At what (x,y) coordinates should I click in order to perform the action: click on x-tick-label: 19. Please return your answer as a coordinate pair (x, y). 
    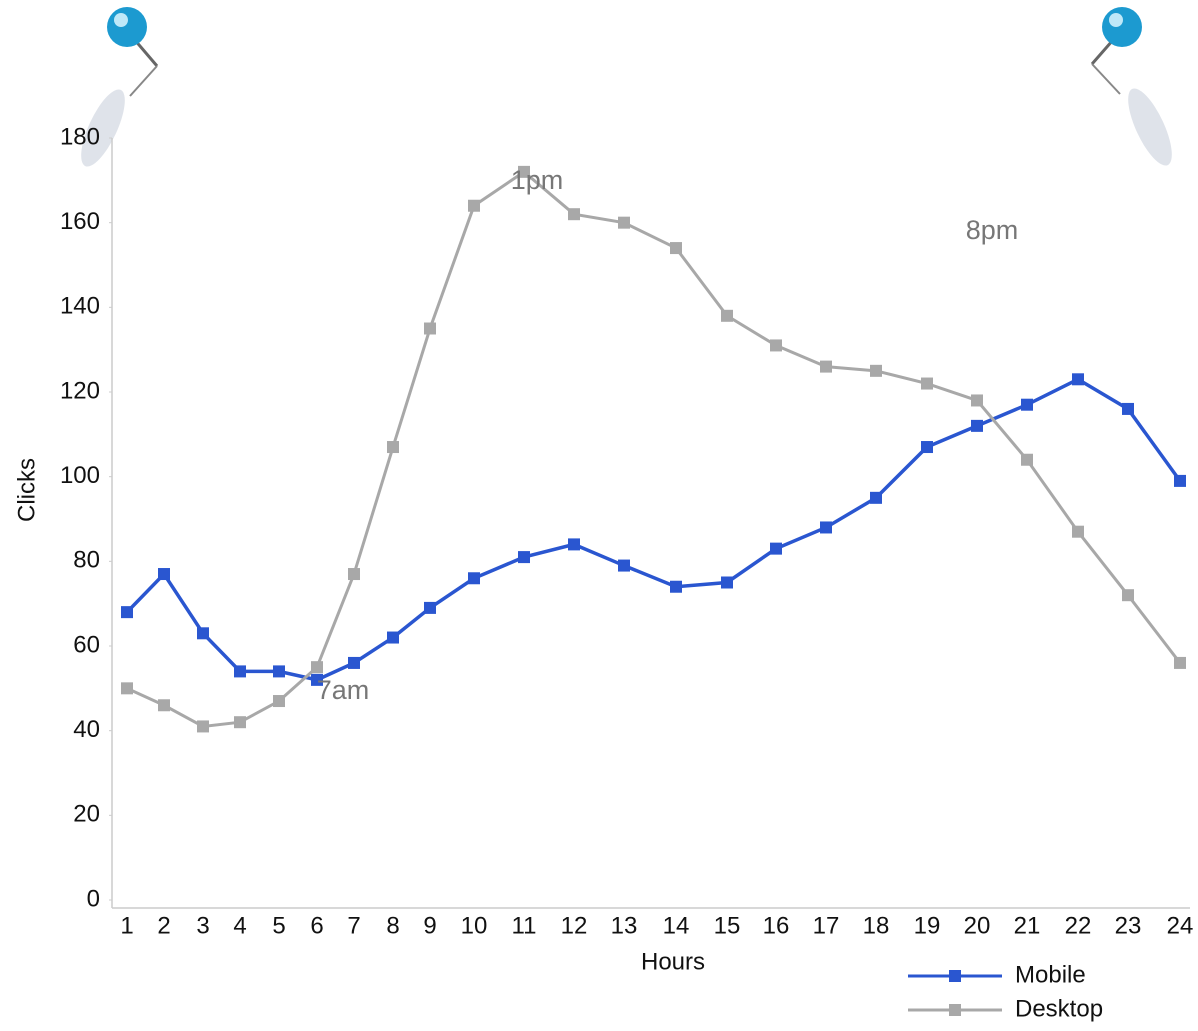
    Looking at the image, I should click on (927, 925).